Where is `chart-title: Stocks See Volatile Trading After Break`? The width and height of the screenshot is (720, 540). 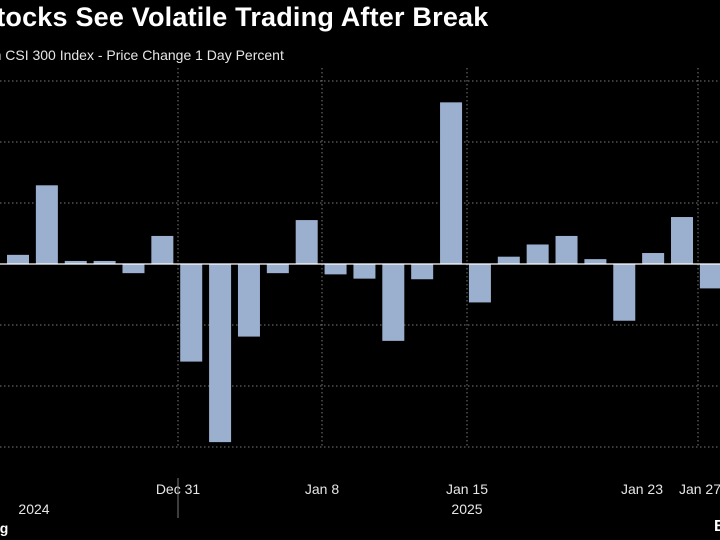 chart-title: Stocks See Volatile Trading After Break is located at coordinates (244, 17).